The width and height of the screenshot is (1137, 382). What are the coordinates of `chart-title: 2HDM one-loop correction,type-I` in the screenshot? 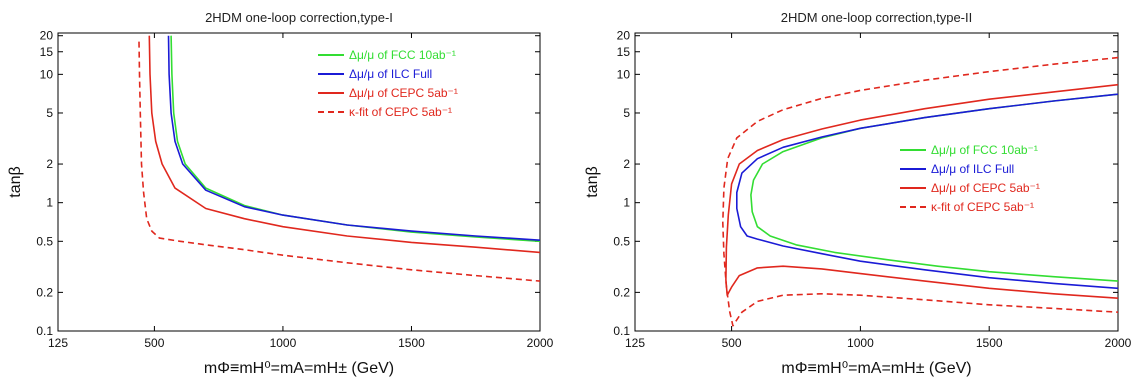 It's located at (299, 17).